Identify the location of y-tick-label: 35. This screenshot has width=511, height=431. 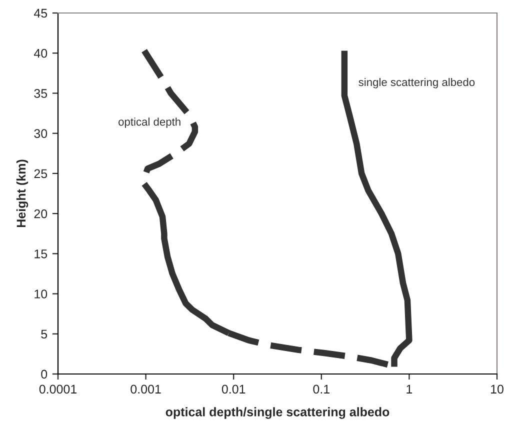
(41, 93).